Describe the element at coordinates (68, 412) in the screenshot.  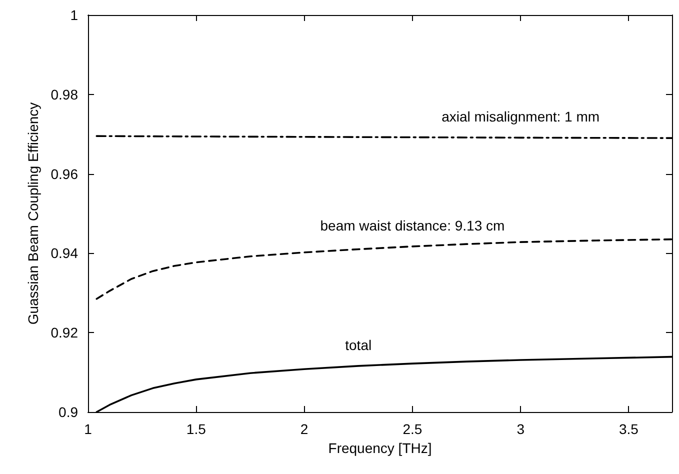
I see `y-tick-label: 0.9` at that location.